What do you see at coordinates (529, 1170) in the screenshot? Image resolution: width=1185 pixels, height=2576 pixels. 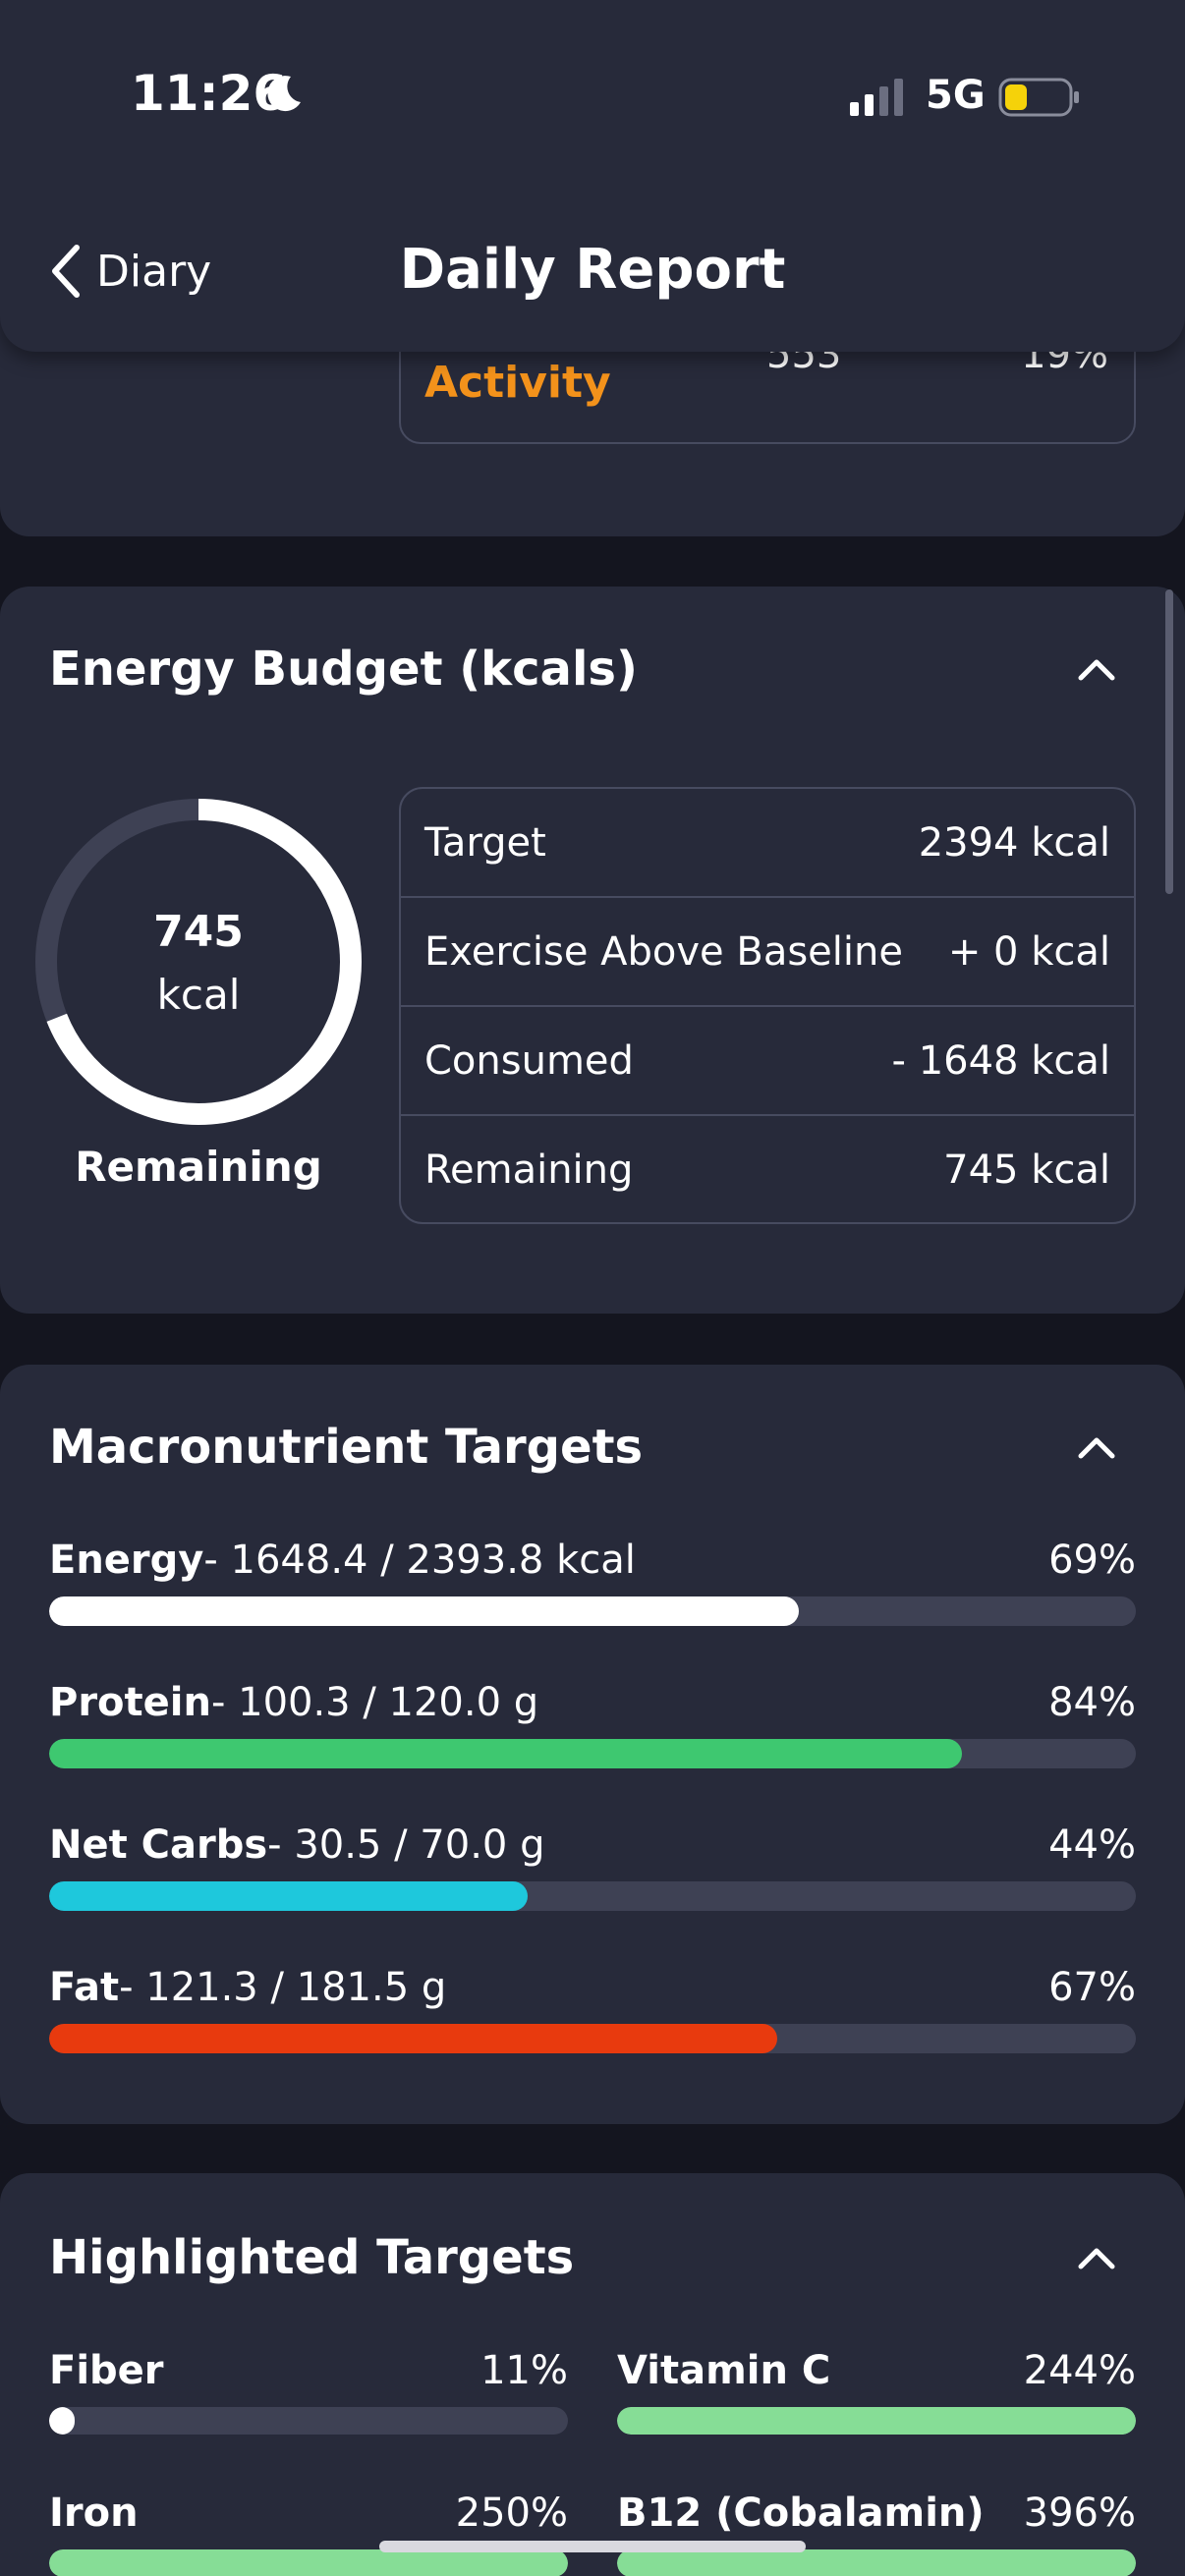 I see `budget-label: Remaining` at bounding box center [529, 1170].